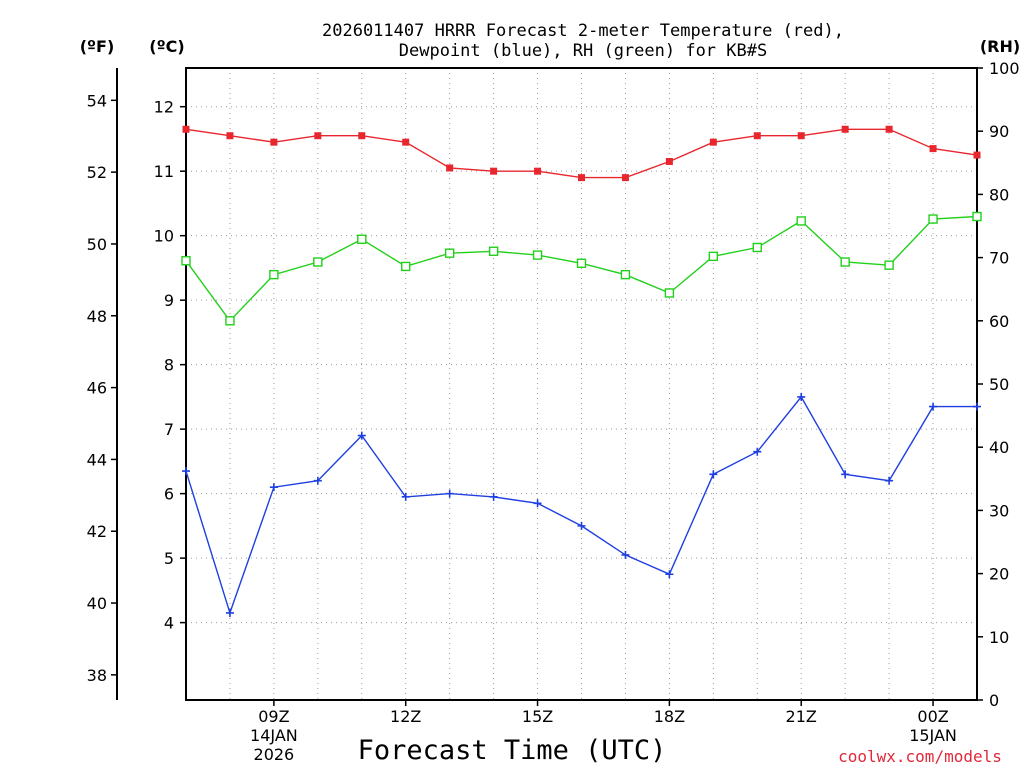 Image resolution: width=1024 pixels, height=768 pixels. What do you see at coordinates (273, 716) in the screenshot?
I see `x-tick-label-09Z: 09Z` at bounding box center [273, 716].